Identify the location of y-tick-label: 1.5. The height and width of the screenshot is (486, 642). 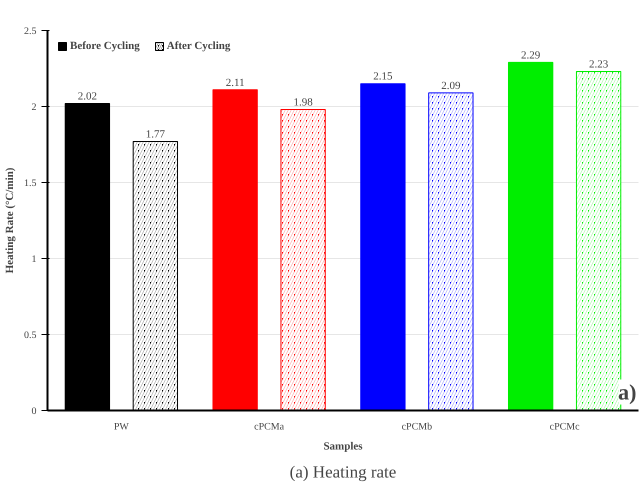
(30, 183).